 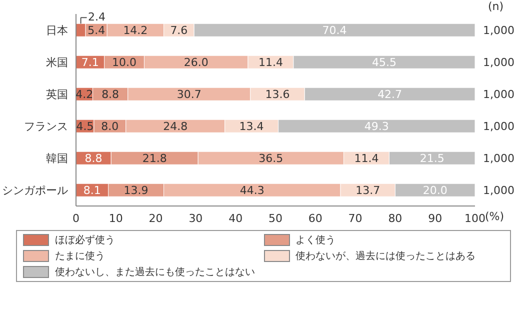 What do you see at coordinates (432, 159) in the screenshot?
I see `data-label: 21.5` at bounding box center [432, 159].